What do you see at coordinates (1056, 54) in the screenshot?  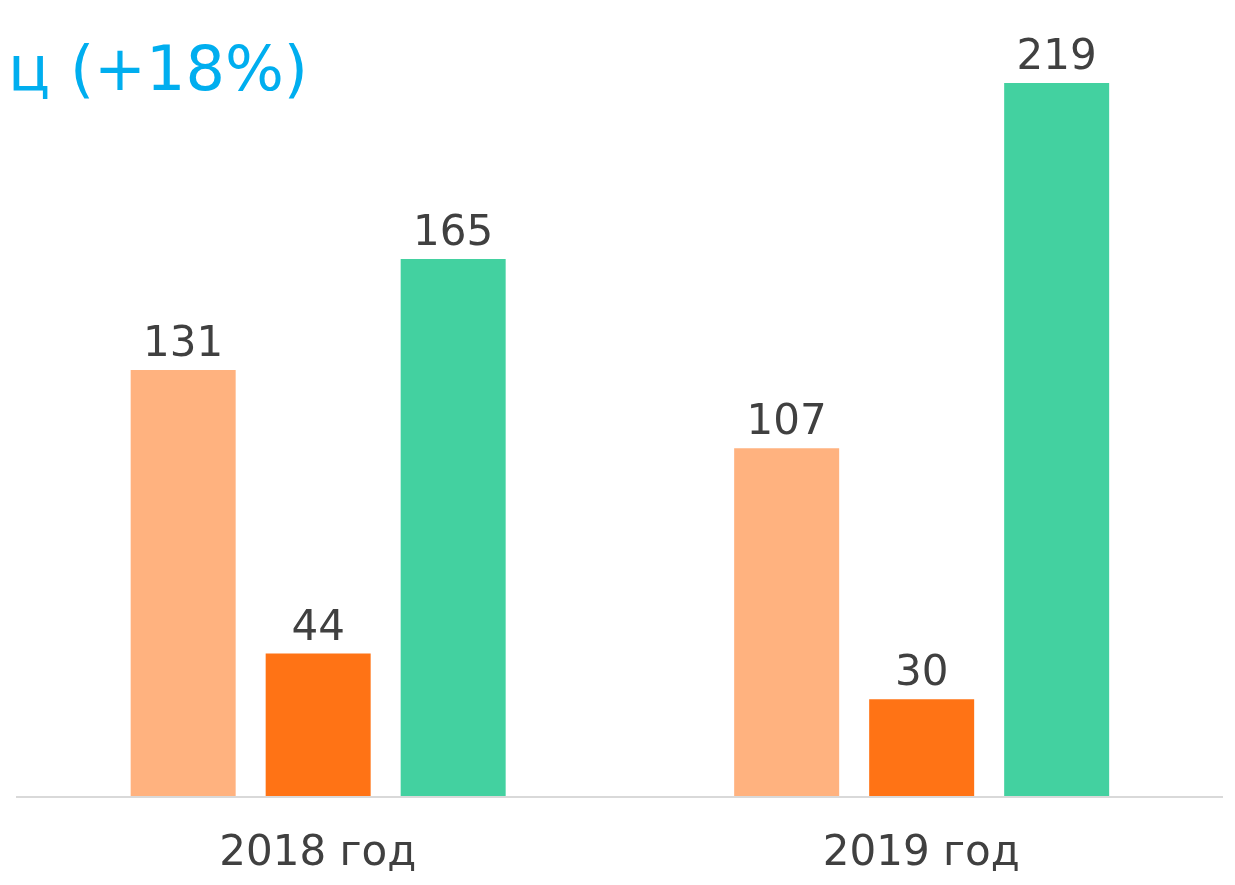 I see `data-label: 219` at bounding box center [1056, 54].